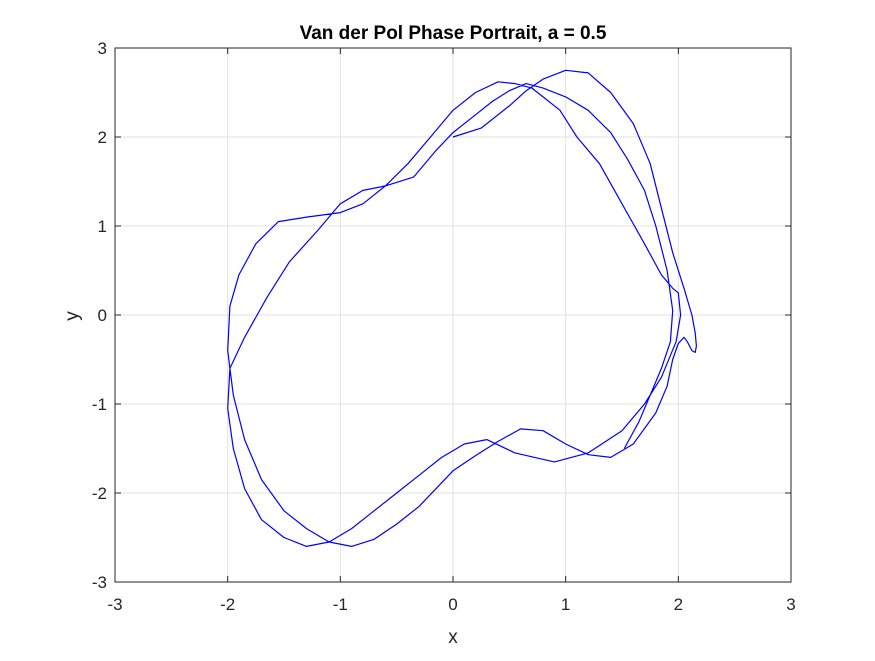  Describe the element at coordinates (114, 604) in the screenshot. I see `x-tick-label: -3` at that location.